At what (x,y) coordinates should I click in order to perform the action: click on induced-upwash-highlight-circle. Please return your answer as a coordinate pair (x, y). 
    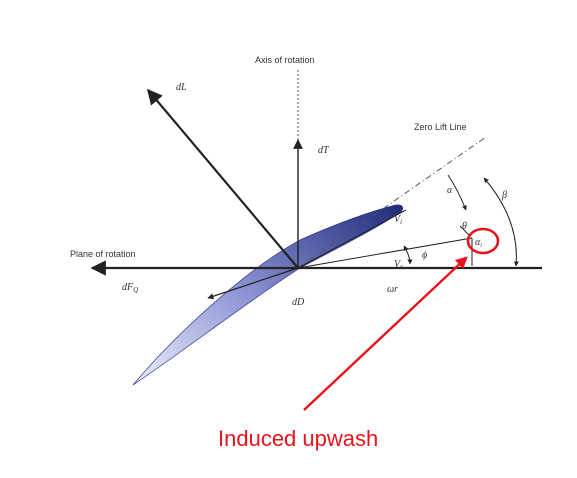
    Looking at the image, I should click on (483, 241).